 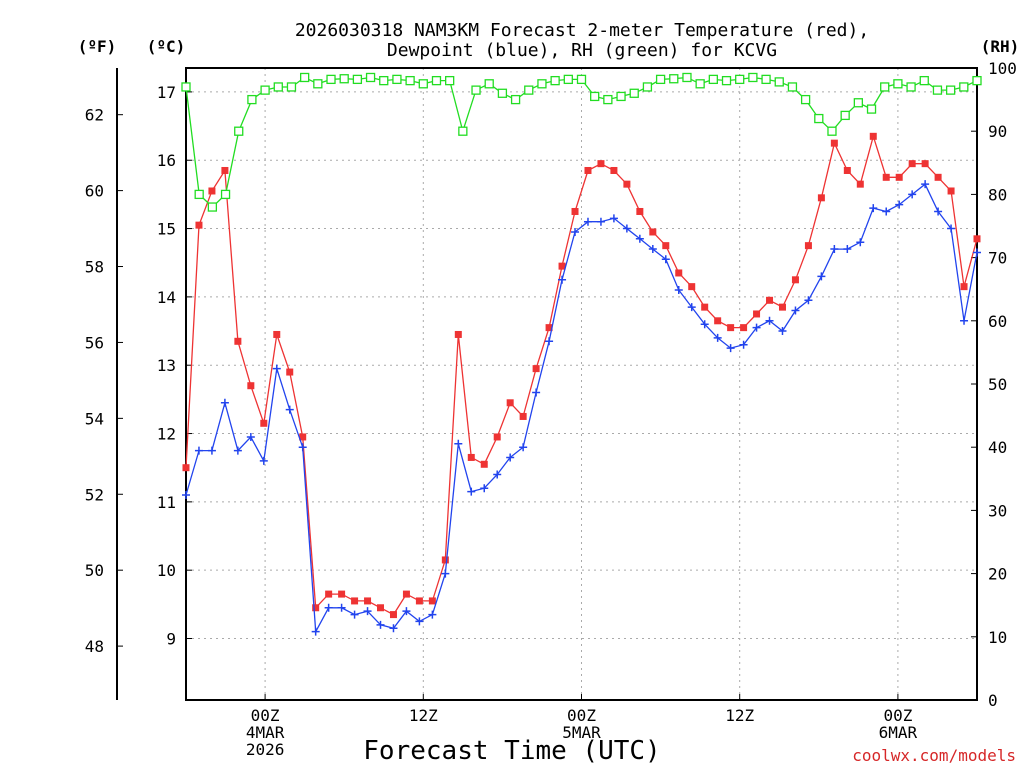 I want to click on celsius-tick-label: 15, so click(x=166, y=229).